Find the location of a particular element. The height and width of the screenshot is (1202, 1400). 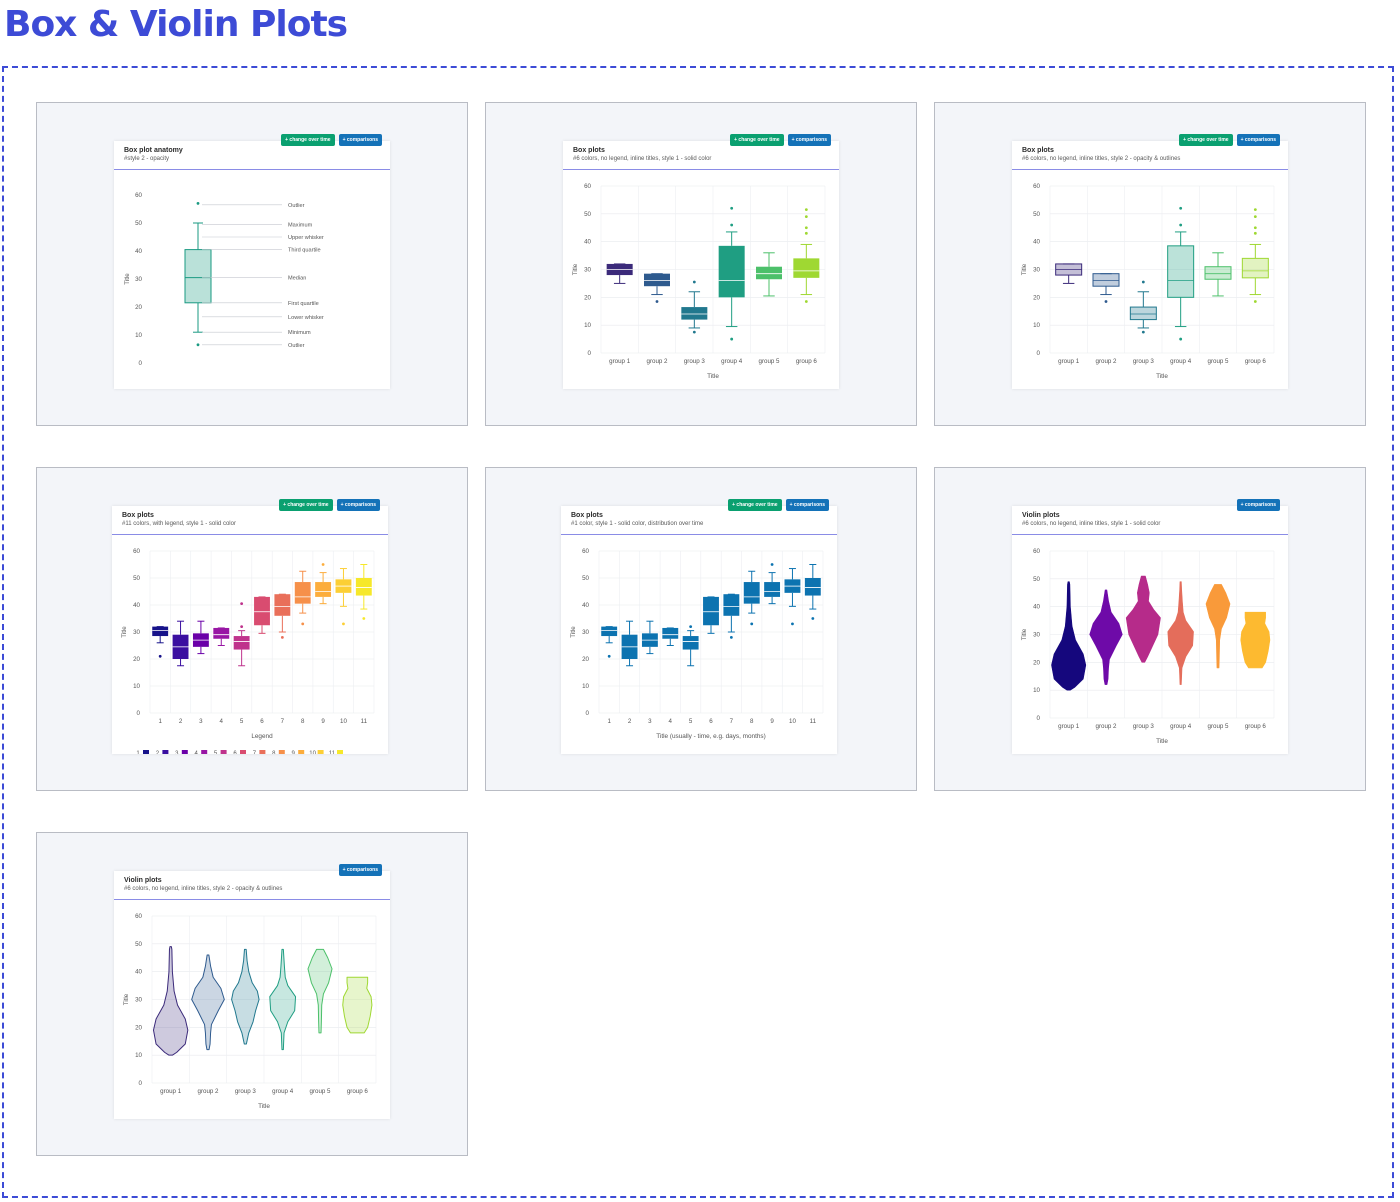

tag-group: + comparisons is located at coordinates (1258, 505).